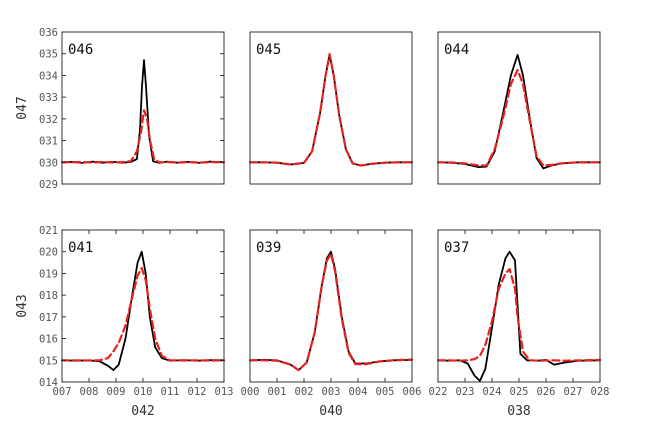 This screenshot has height=429, width=648. I want to click on panel-3: 044, so click(519, 108).